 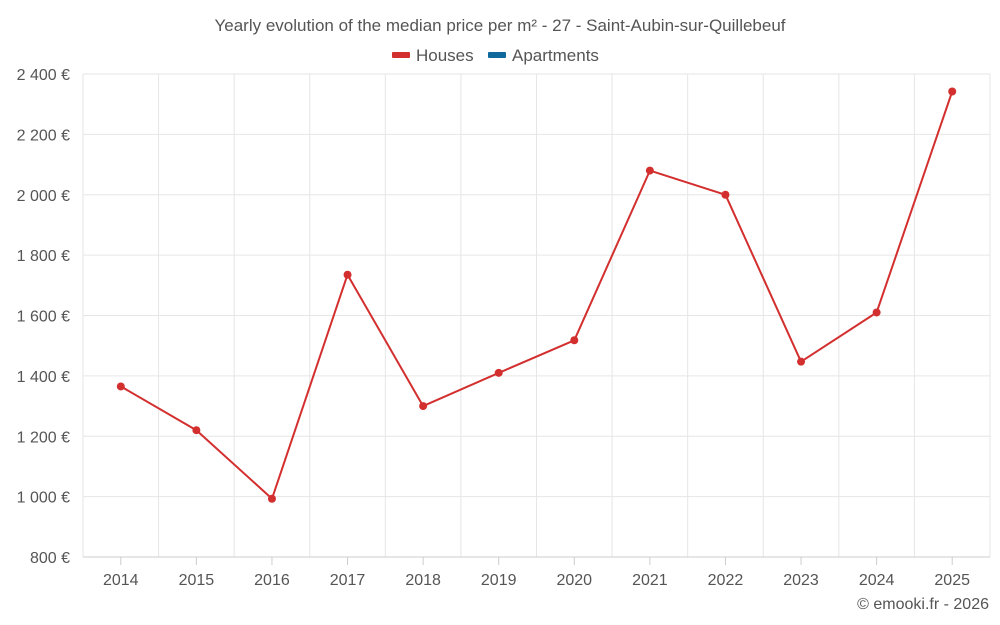 What do you see at coordinates (43, 256) in the screenshot?
I see `y-tick-label: 1 800 €` at bounding box center [43, 256].